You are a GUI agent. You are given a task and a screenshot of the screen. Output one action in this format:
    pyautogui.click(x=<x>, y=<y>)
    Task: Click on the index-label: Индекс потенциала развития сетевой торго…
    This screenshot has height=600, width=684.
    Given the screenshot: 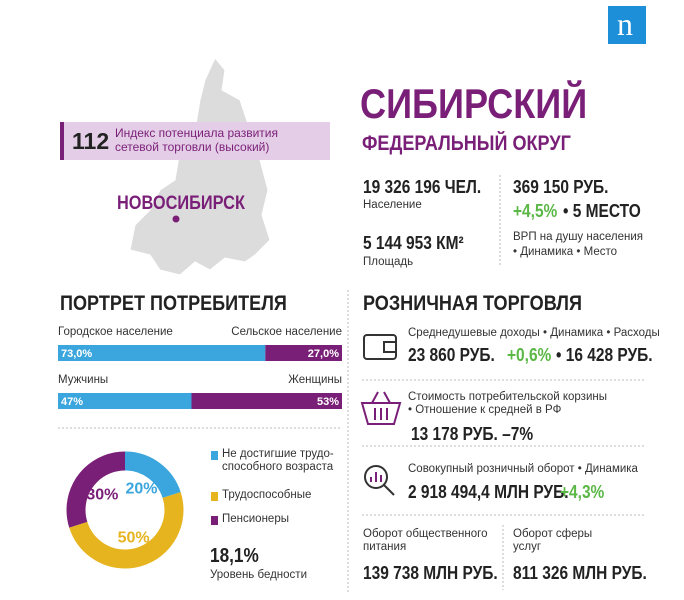 What is the action you would take?
    pyautogui.click(x=196, y=140)
    